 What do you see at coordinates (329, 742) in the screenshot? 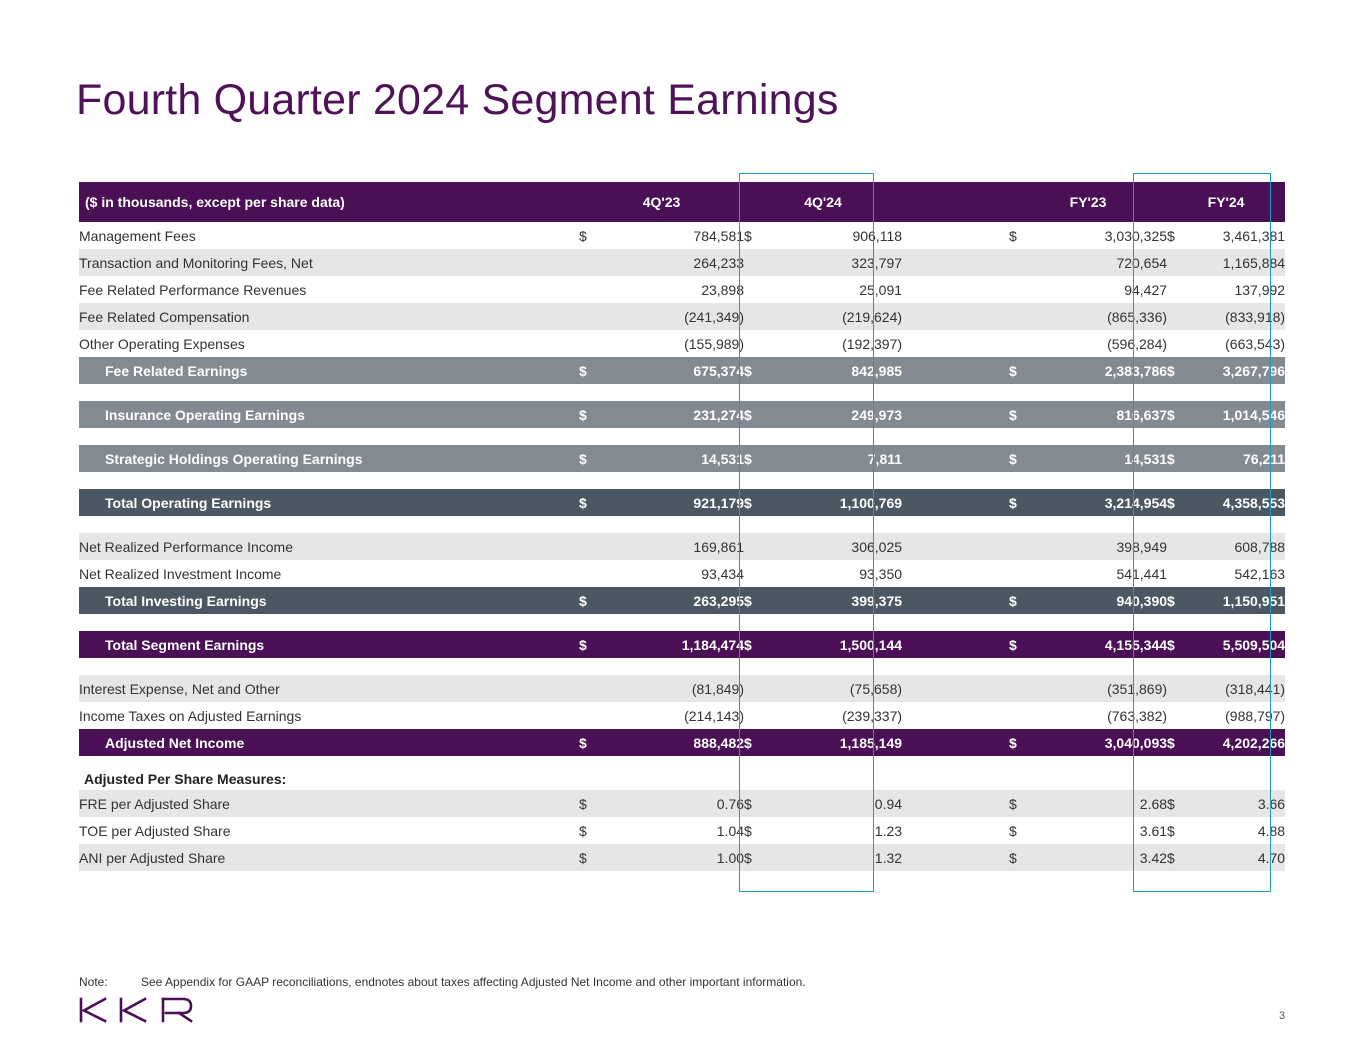
I see `row-label: Adjusted Net Income` at bounding box center [329, 742].